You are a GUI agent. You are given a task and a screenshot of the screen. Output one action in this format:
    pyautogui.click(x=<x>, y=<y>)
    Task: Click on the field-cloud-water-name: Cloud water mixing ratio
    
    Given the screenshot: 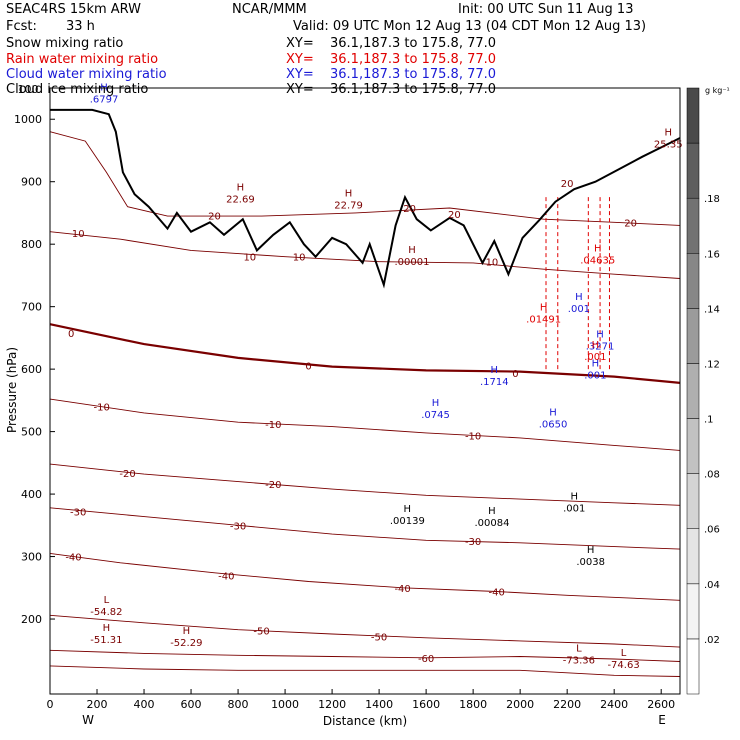 What is the action you would take?
    pyautogui.click(x=86, y=74)
    